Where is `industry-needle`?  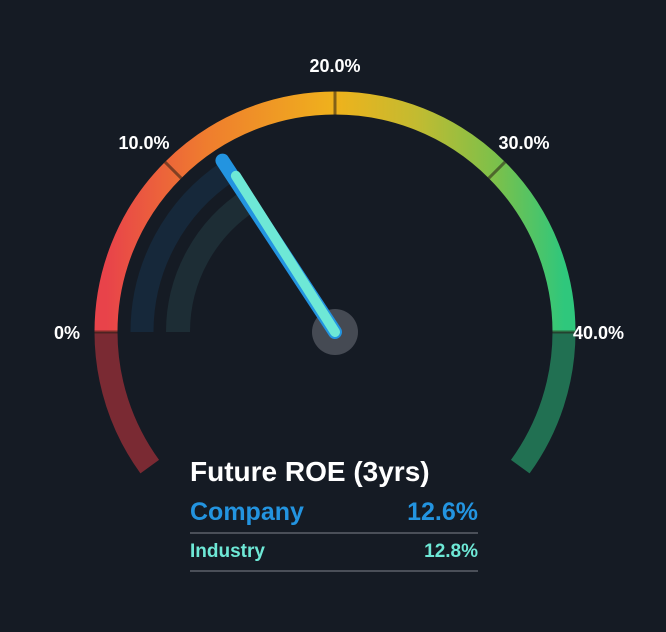 industry-needle is located at coordinates (285, 253).